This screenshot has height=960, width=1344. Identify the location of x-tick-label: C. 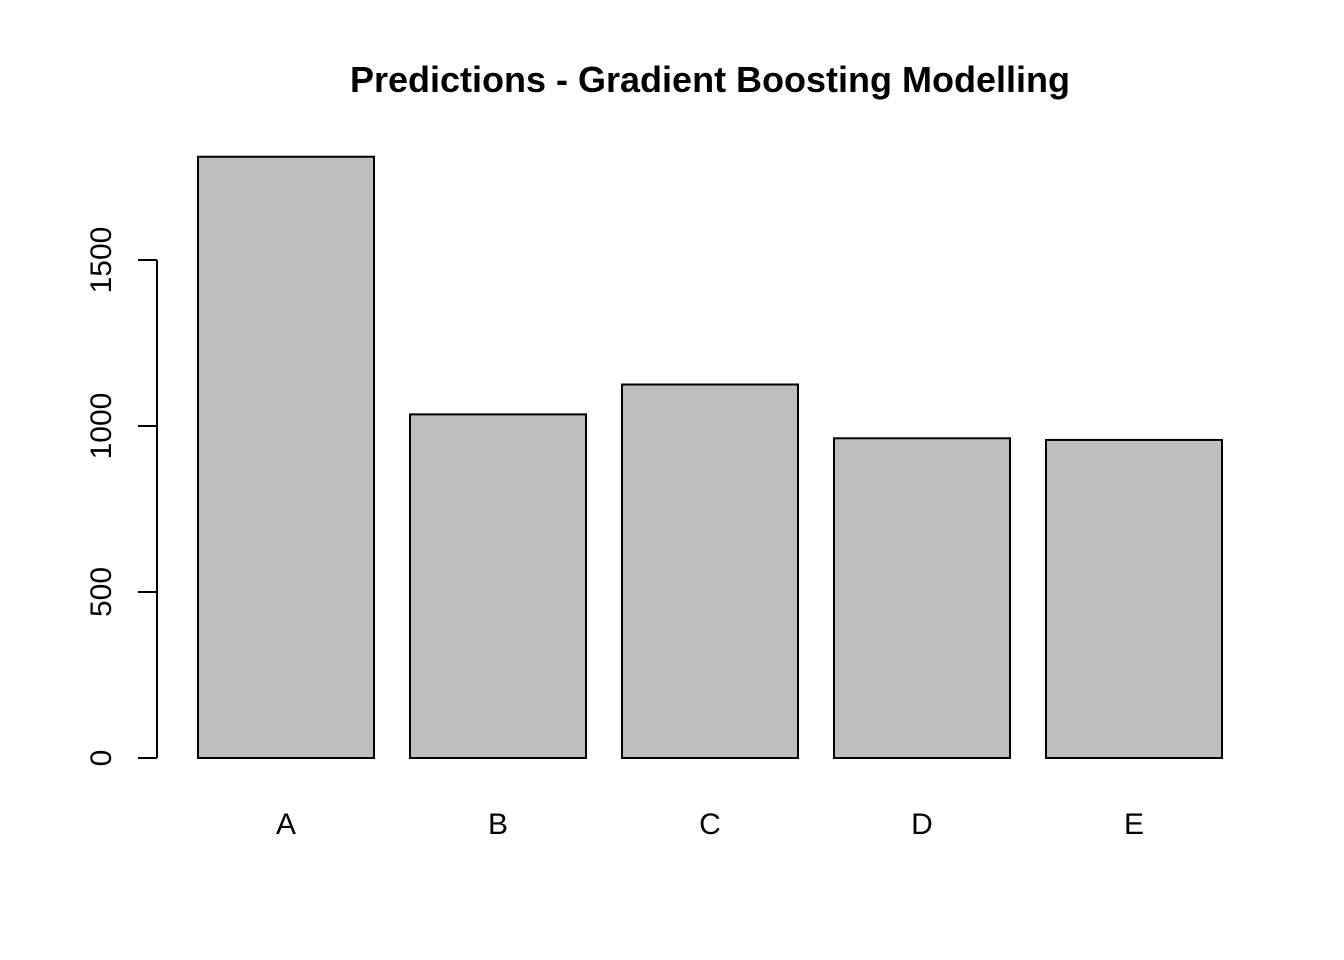
(710, 824).